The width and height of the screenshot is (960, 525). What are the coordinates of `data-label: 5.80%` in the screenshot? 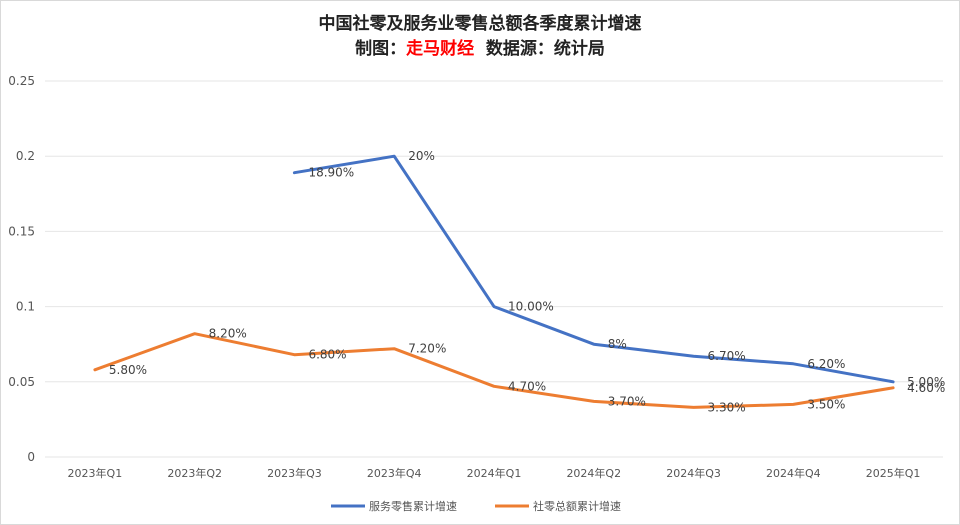 It's located at (128, 370).